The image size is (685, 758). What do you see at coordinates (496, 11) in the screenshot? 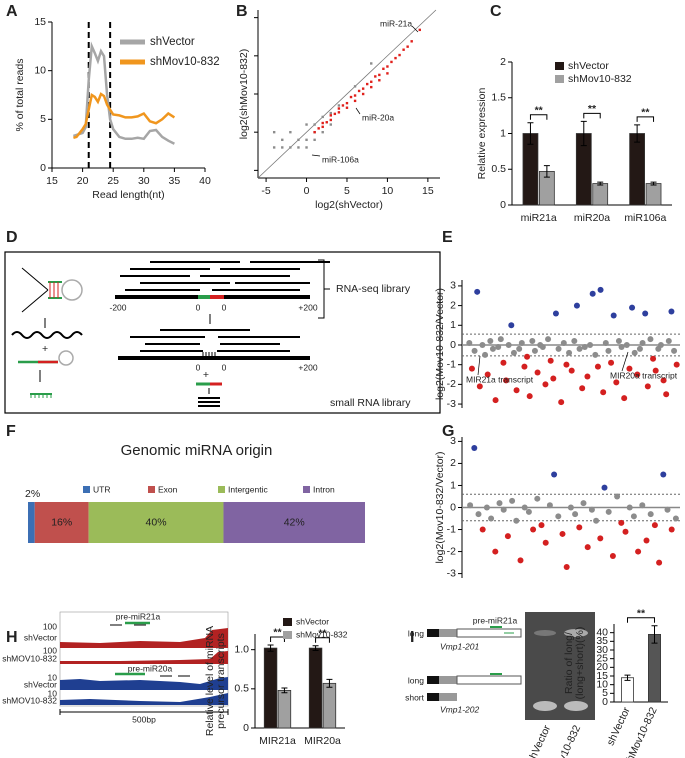
I see `panel-label: C` at bounding box center [496, 11].